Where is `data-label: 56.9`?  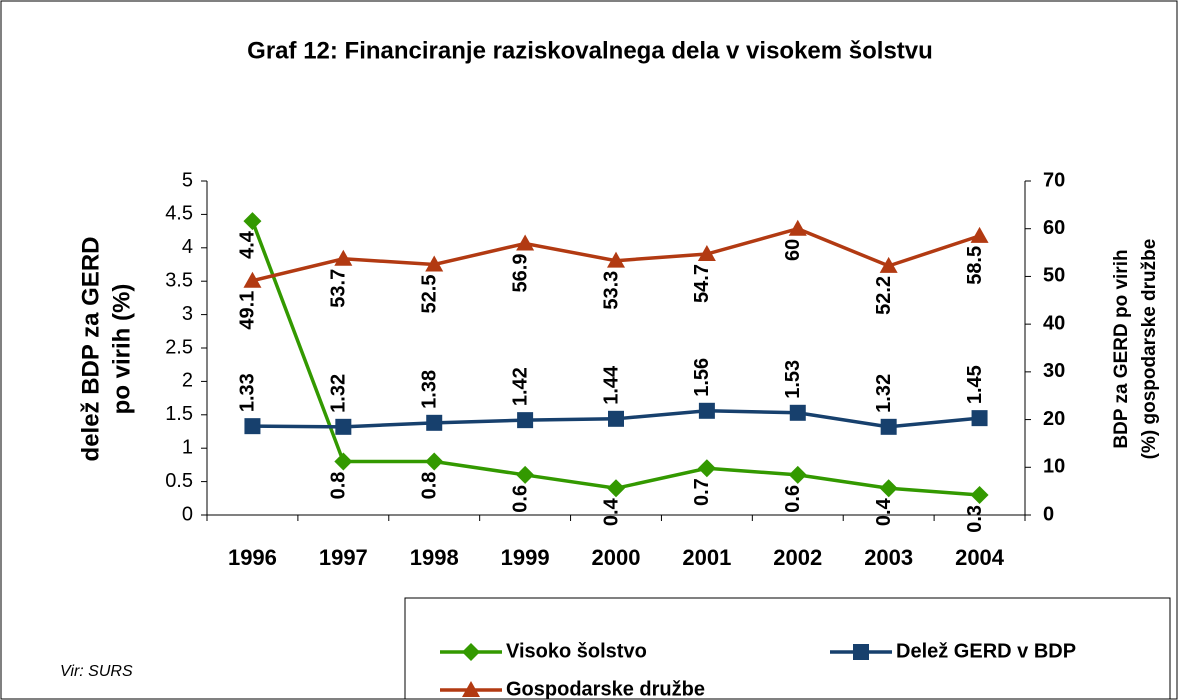 data-label: 56.9 is located at coordinates (520, 273).